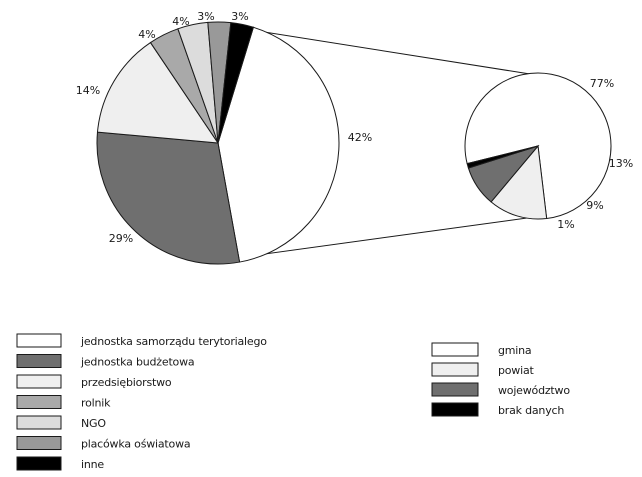  What do you see at coordinates (278, 144) in the screenshot?
I see `pie-slice-jednostka-samorzadu-terytorialego` at bounding box center [278, 144].